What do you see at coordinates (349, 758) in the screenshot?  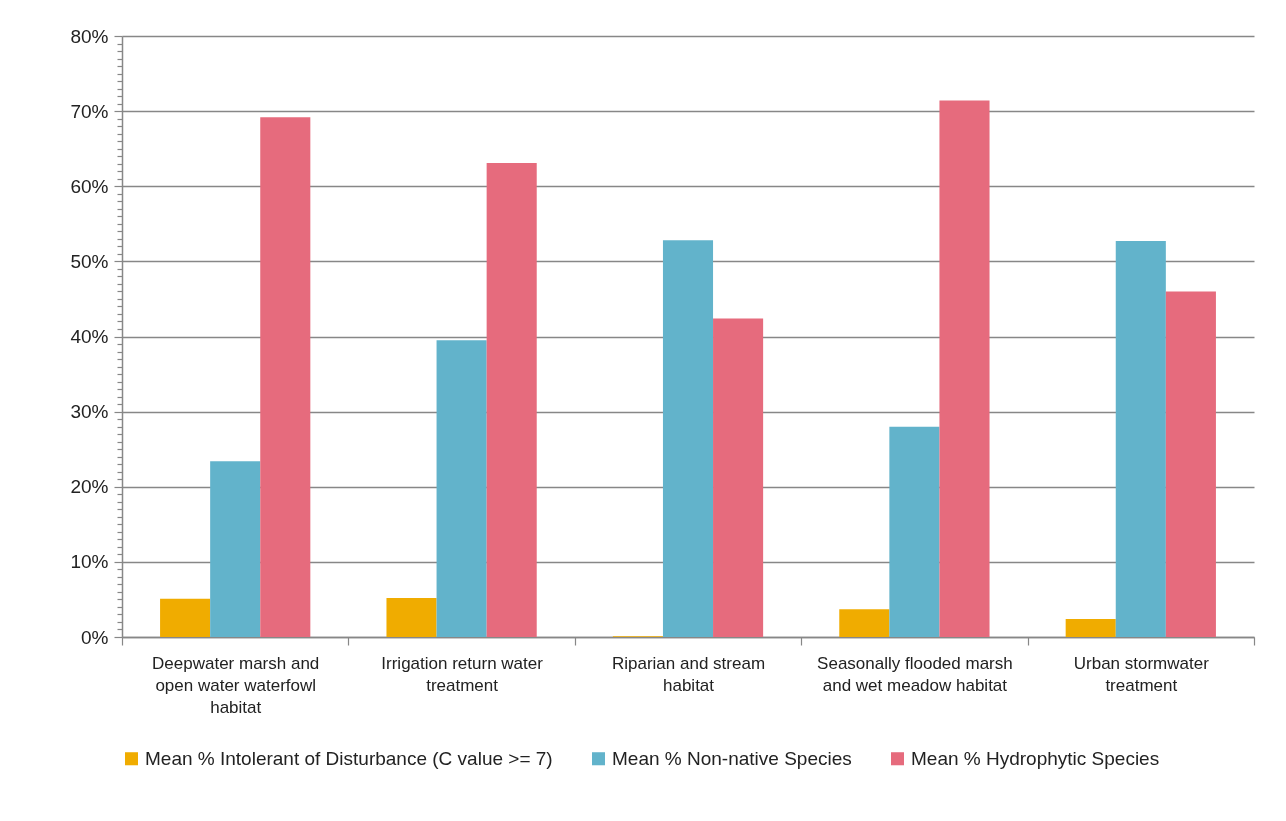 I see `legend-label: Mean % Intolerant of Disturbance (C value >= 7)` at bounding box center [349, 758].